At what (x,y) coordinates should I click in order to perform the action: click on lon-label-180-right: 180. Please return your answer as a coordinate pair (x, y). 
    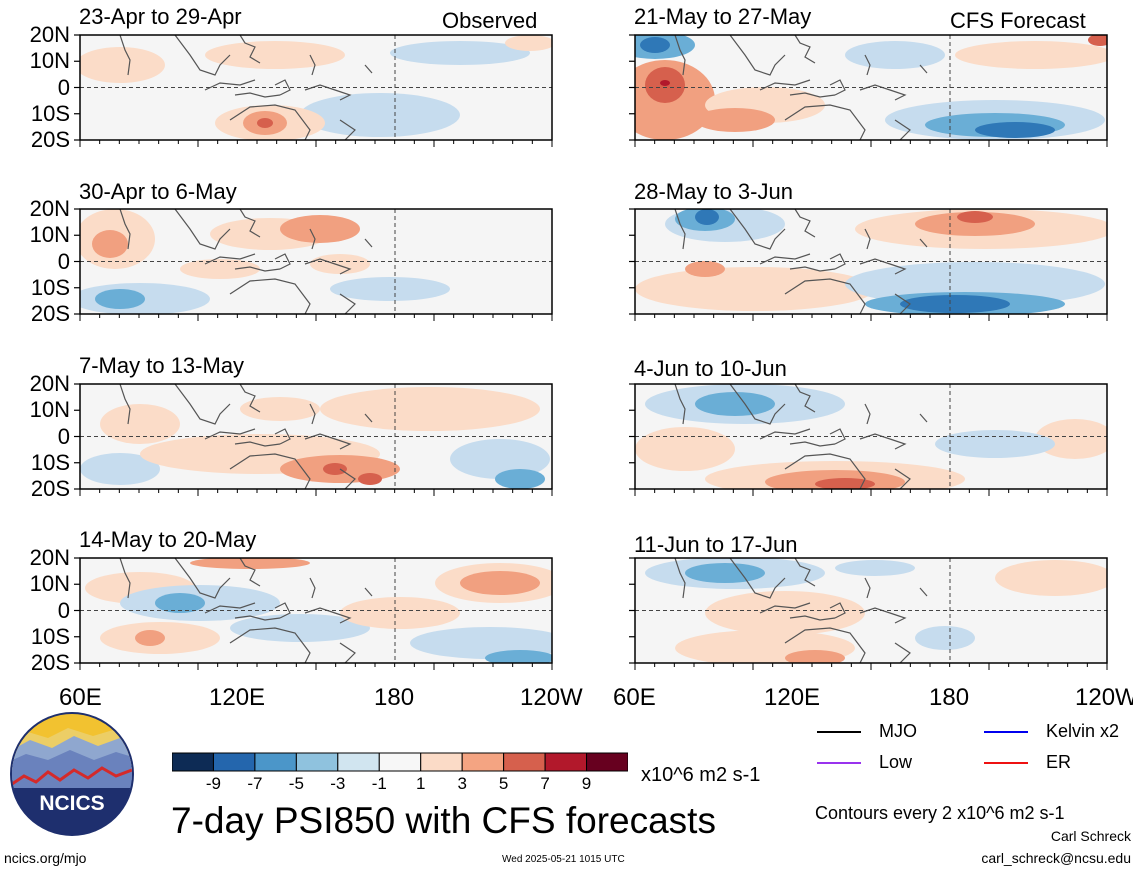
    Looking at the image, I should click on (949, 697).